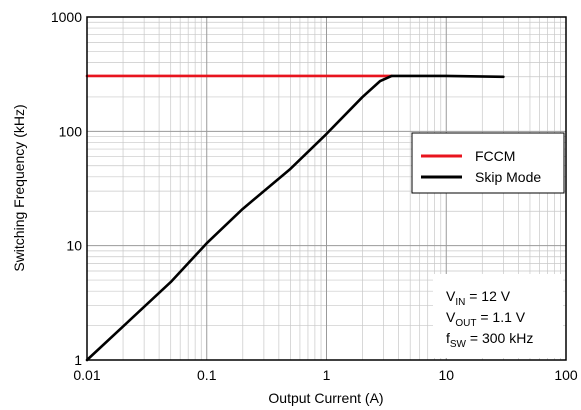  I want to click on legend-box, so click(488, 163).